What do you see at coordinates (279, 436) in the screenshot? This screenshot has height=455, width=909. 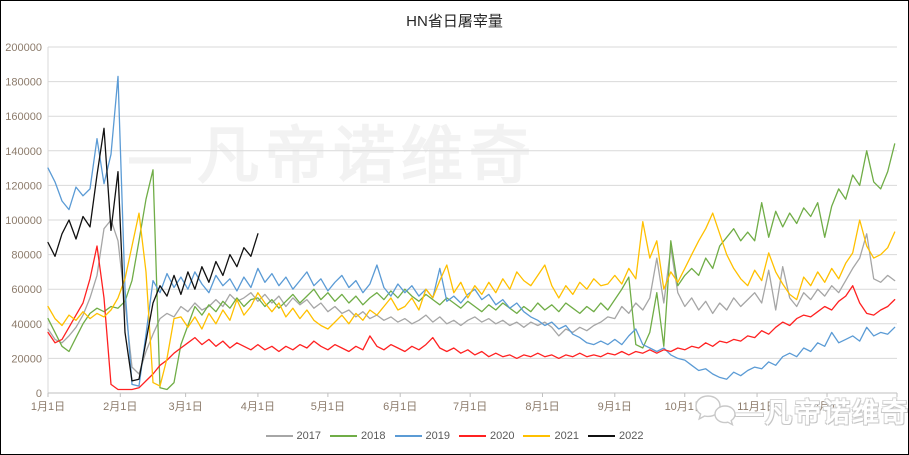 I see `legend-swatch-2017` at bounding box center [279, 436].